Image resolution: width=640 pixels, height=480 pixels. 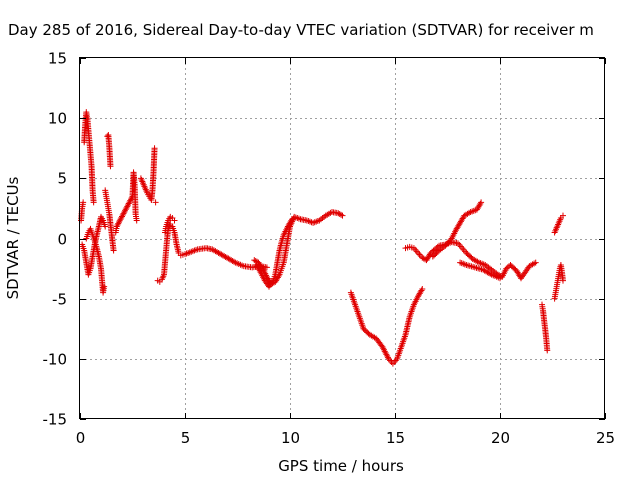 I want to click on y-tick-label: -5, so click(x=59, y=300).